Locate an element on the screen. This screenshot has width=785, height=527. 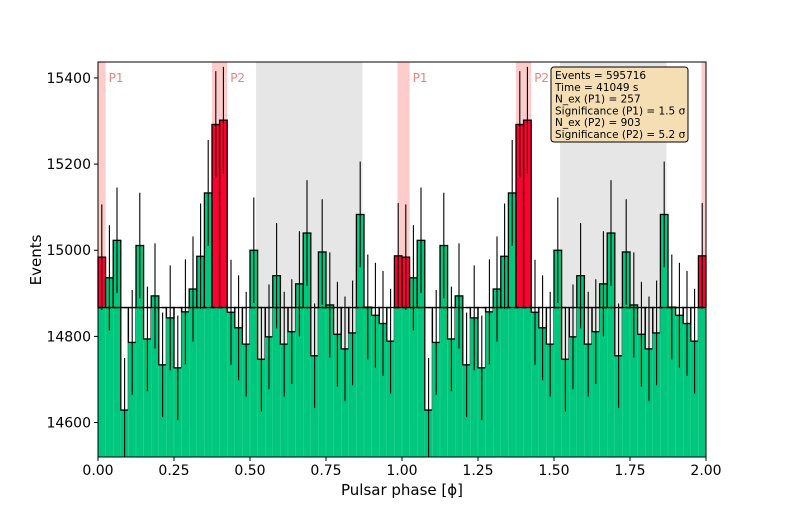
info-box-line: Events = 595716 is located at coordinates (600, 76).